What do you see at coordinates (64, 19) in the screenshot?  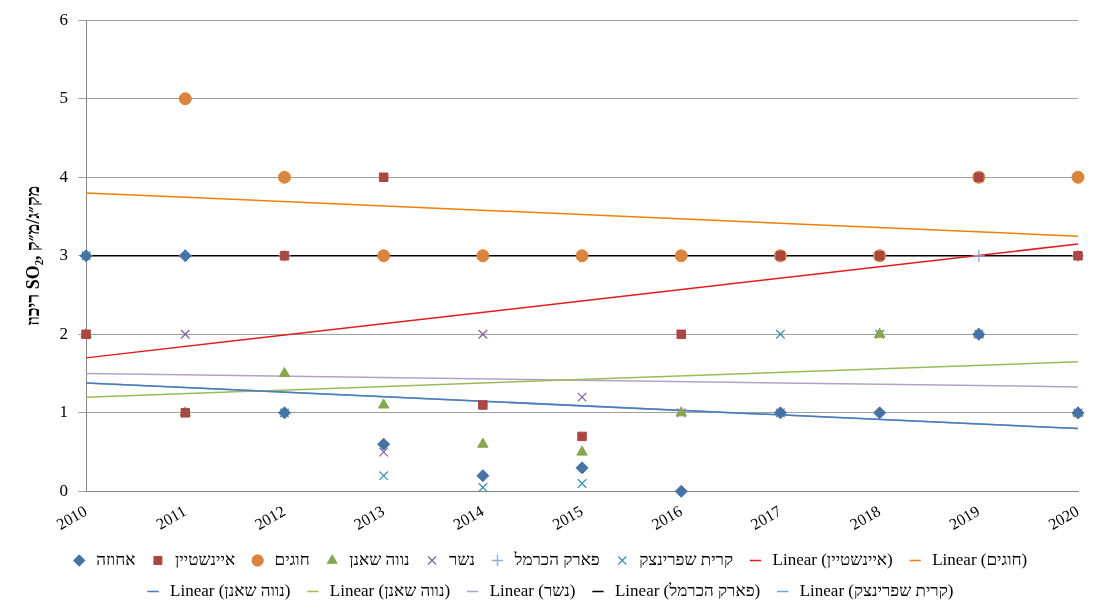 I see `y-tick-label: 6` at bounding box center [64, 19].